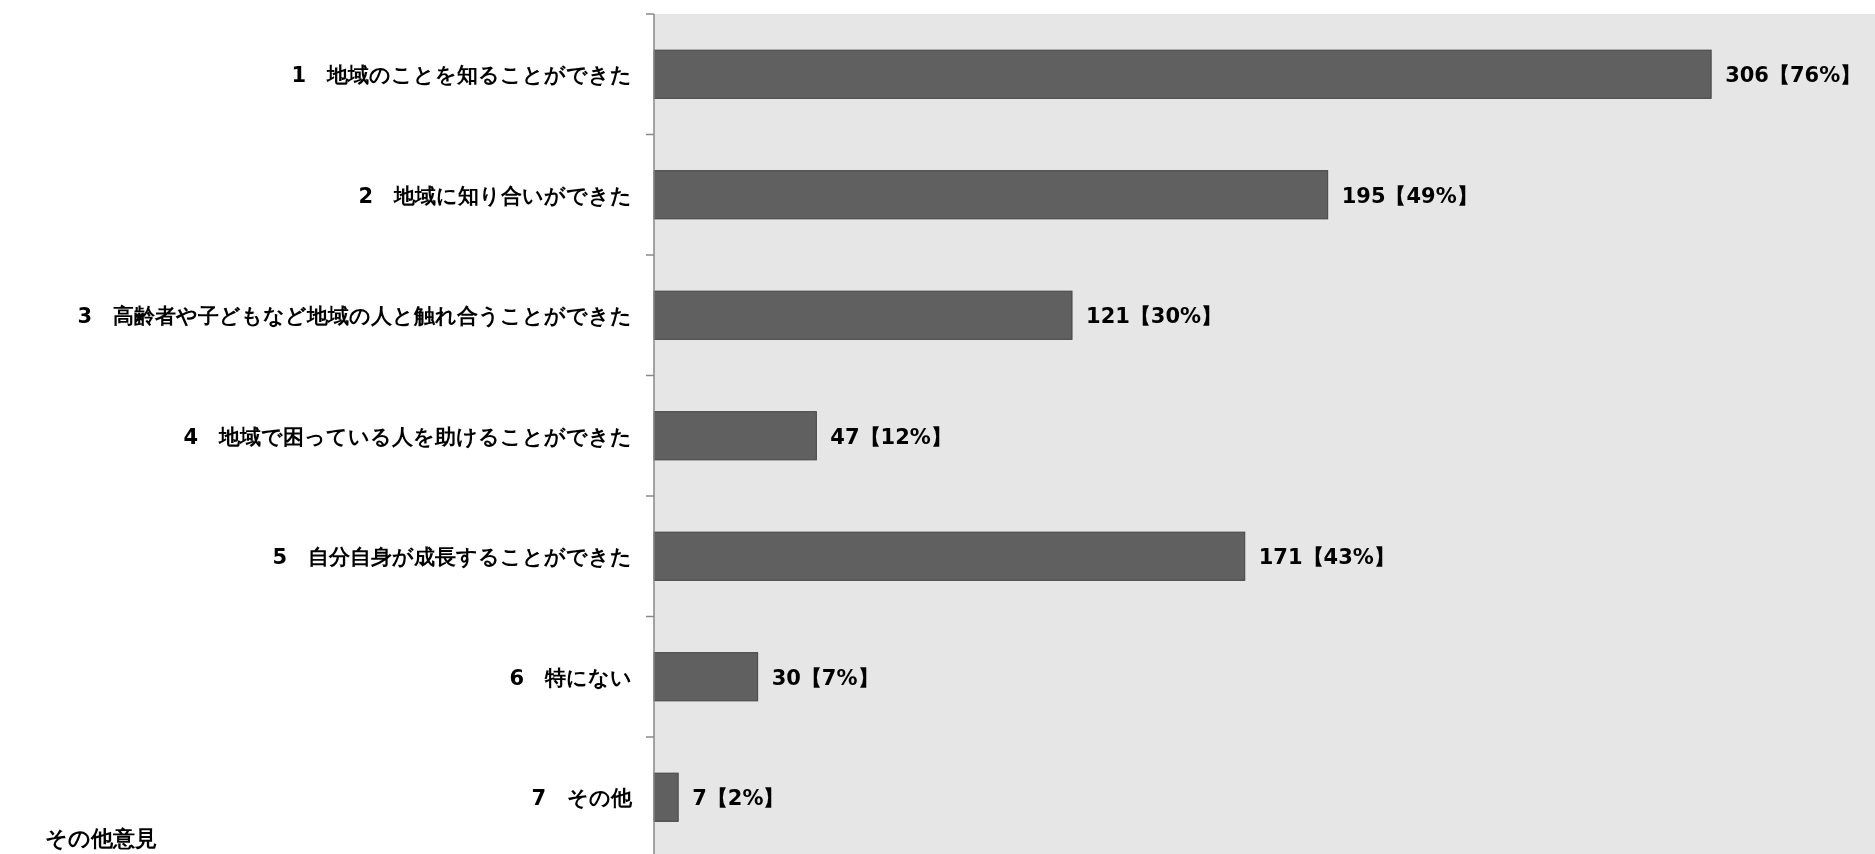 This screenshot has width=1875, height=854. Describe the element at coordinates (354, 316) in the screenshot. I see `y-tick-label: 3 高齢者や子どもなど地域の人と触れ合うことができた` at that location.